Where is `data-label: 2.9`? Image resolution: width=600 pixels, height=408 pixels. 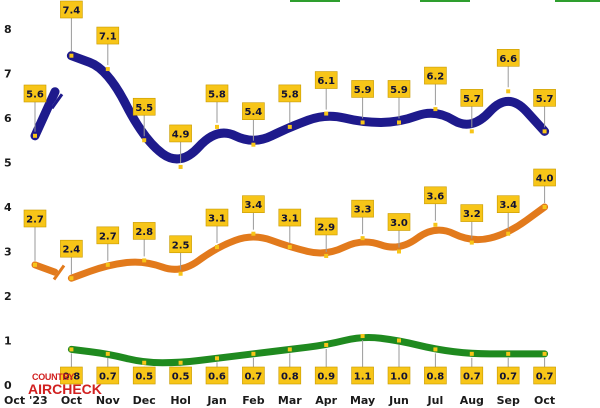
data-label: 2.9 is located at coordinates (326, 227).